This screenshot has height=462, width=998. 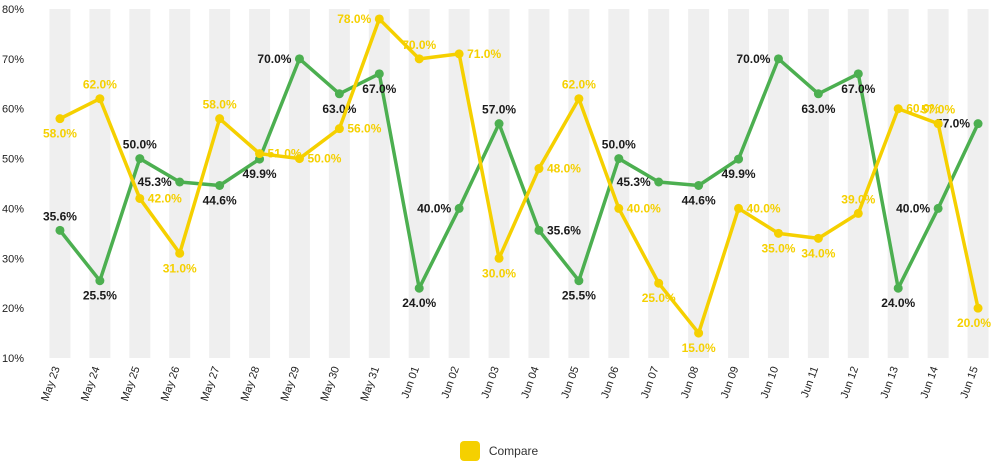 I want to click on data-label: 48.0%, so click(x=564, y=169).